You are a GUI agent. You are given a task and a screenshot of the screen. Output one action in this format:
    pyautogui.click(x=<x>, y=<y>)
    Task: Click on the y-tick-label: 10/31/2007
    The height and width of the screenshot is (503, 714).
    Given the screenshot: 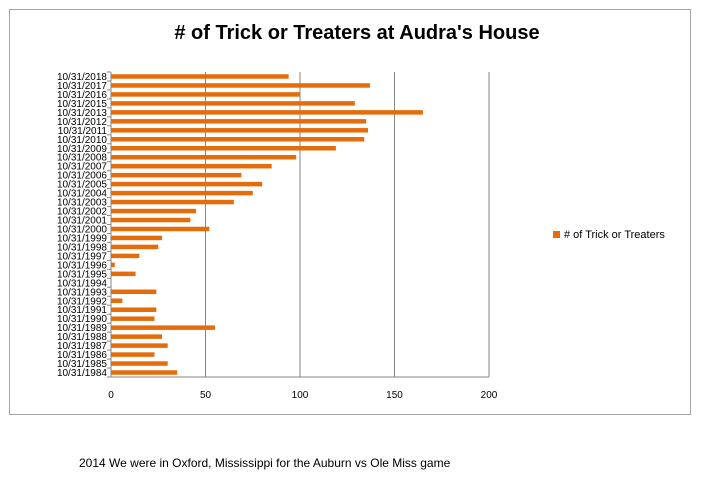 What is the action you would take?
    pyautogui.click(x=82, y=167)
    